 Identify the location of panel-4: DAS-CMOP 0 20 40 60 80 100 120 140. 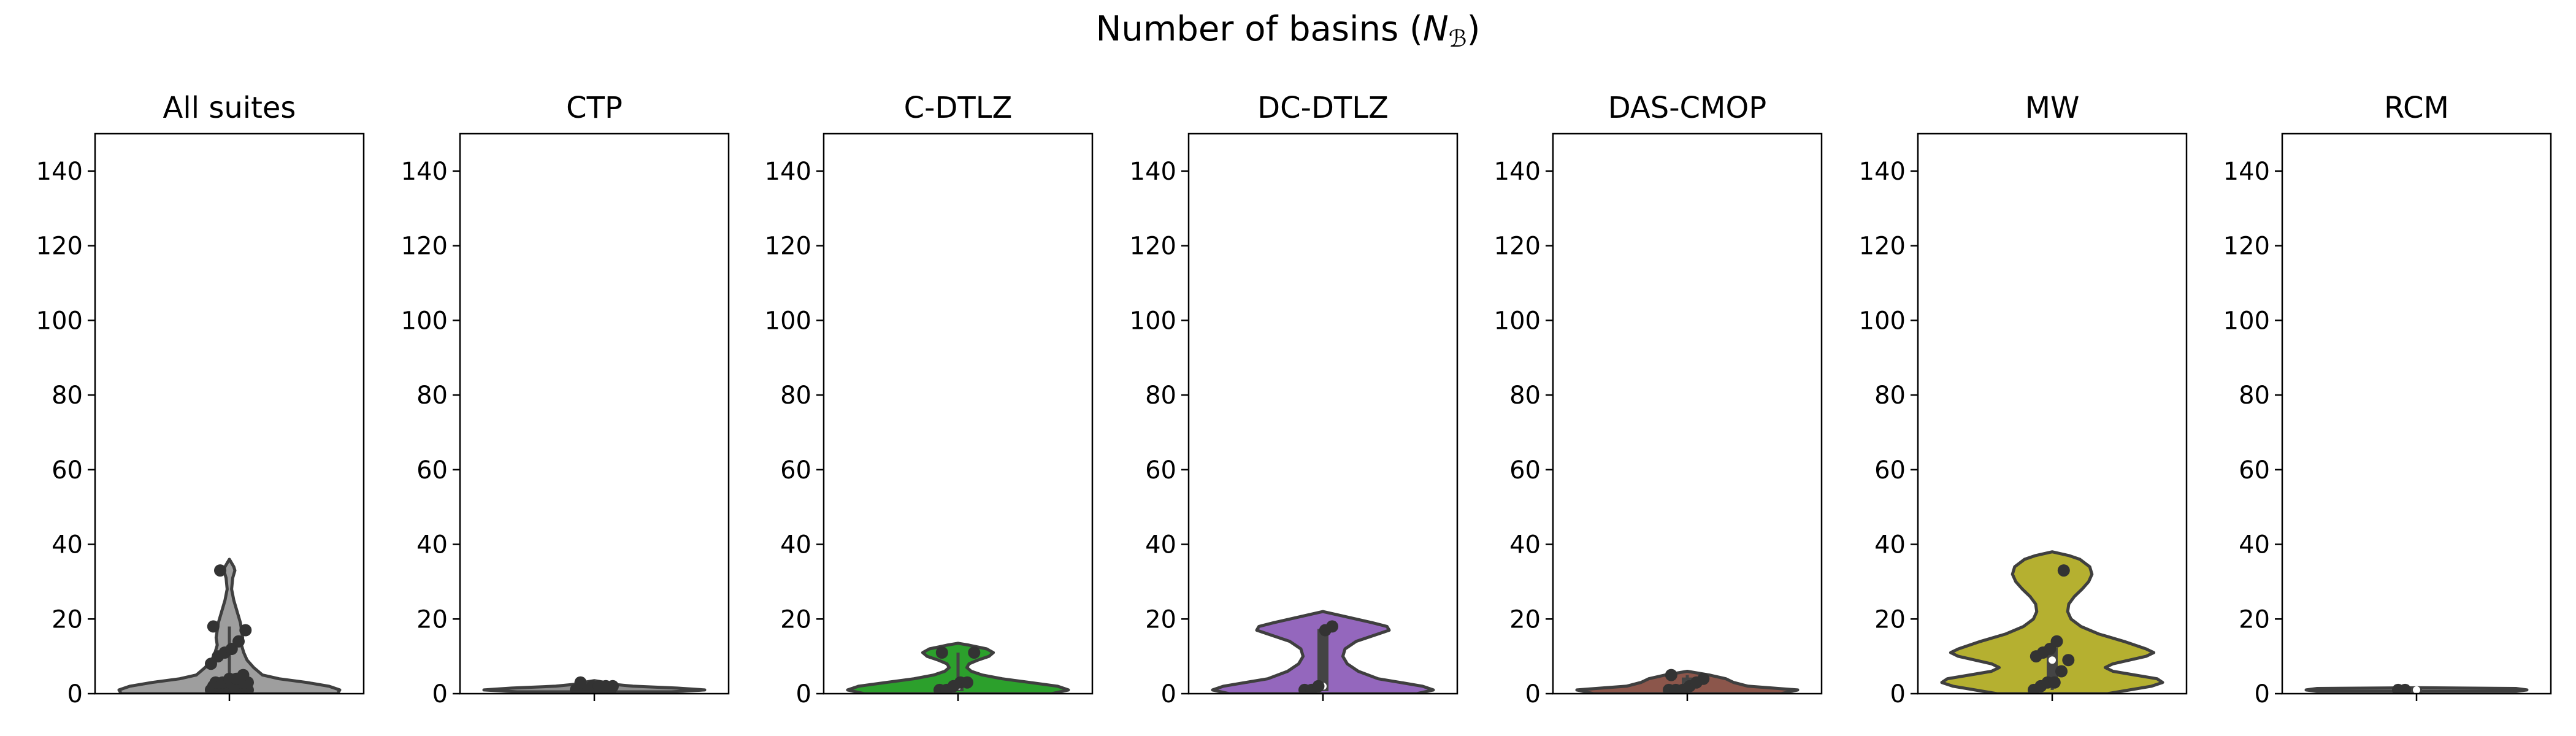
(1658, 399).